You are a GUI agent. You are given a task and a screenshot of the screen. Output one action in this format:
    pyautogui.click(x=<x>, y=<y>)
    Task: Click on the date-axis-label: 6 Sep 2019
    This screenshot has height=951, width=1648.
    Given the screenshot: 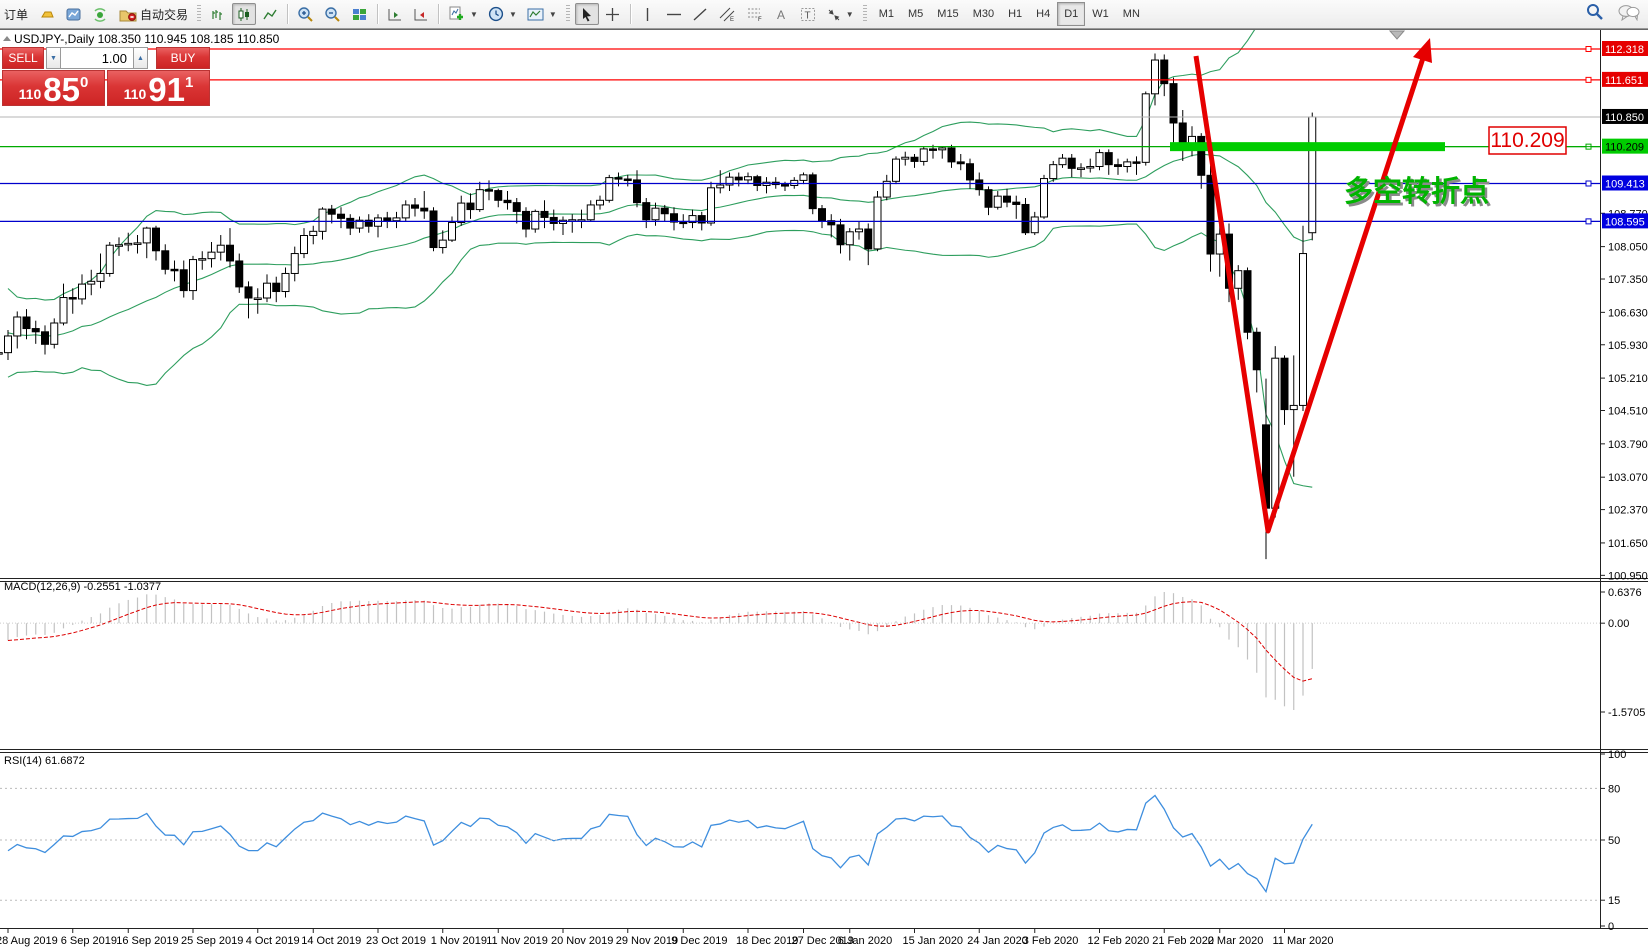 What is the action you would take?
    pyautogui.click(x=89, y=941)
    